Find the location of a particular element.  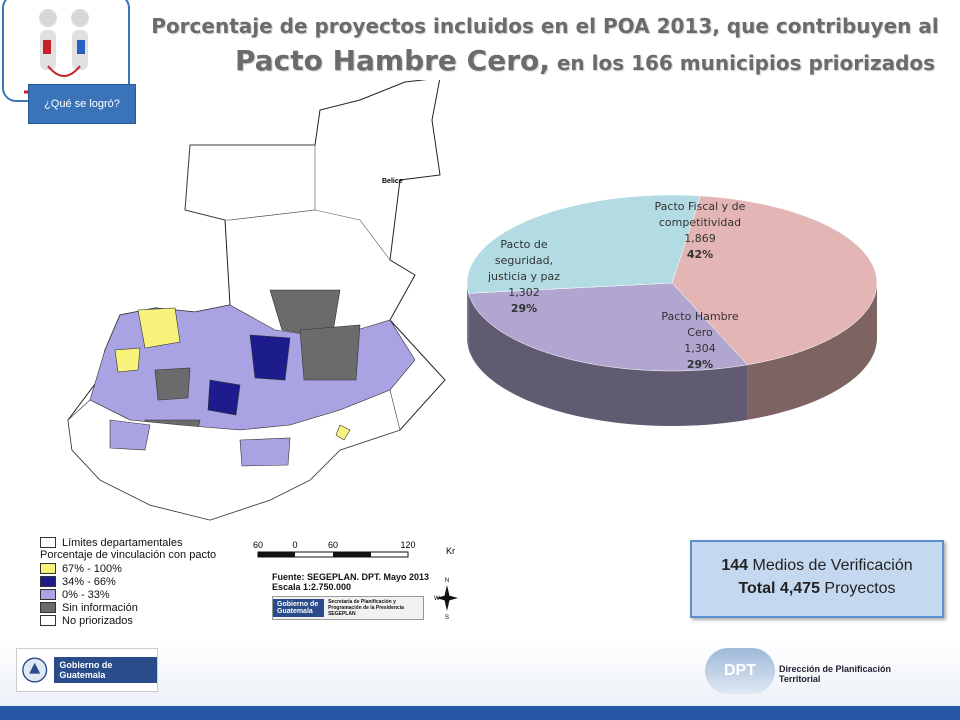

scale-tick-0: 60 is located at coordinates (258, 545).